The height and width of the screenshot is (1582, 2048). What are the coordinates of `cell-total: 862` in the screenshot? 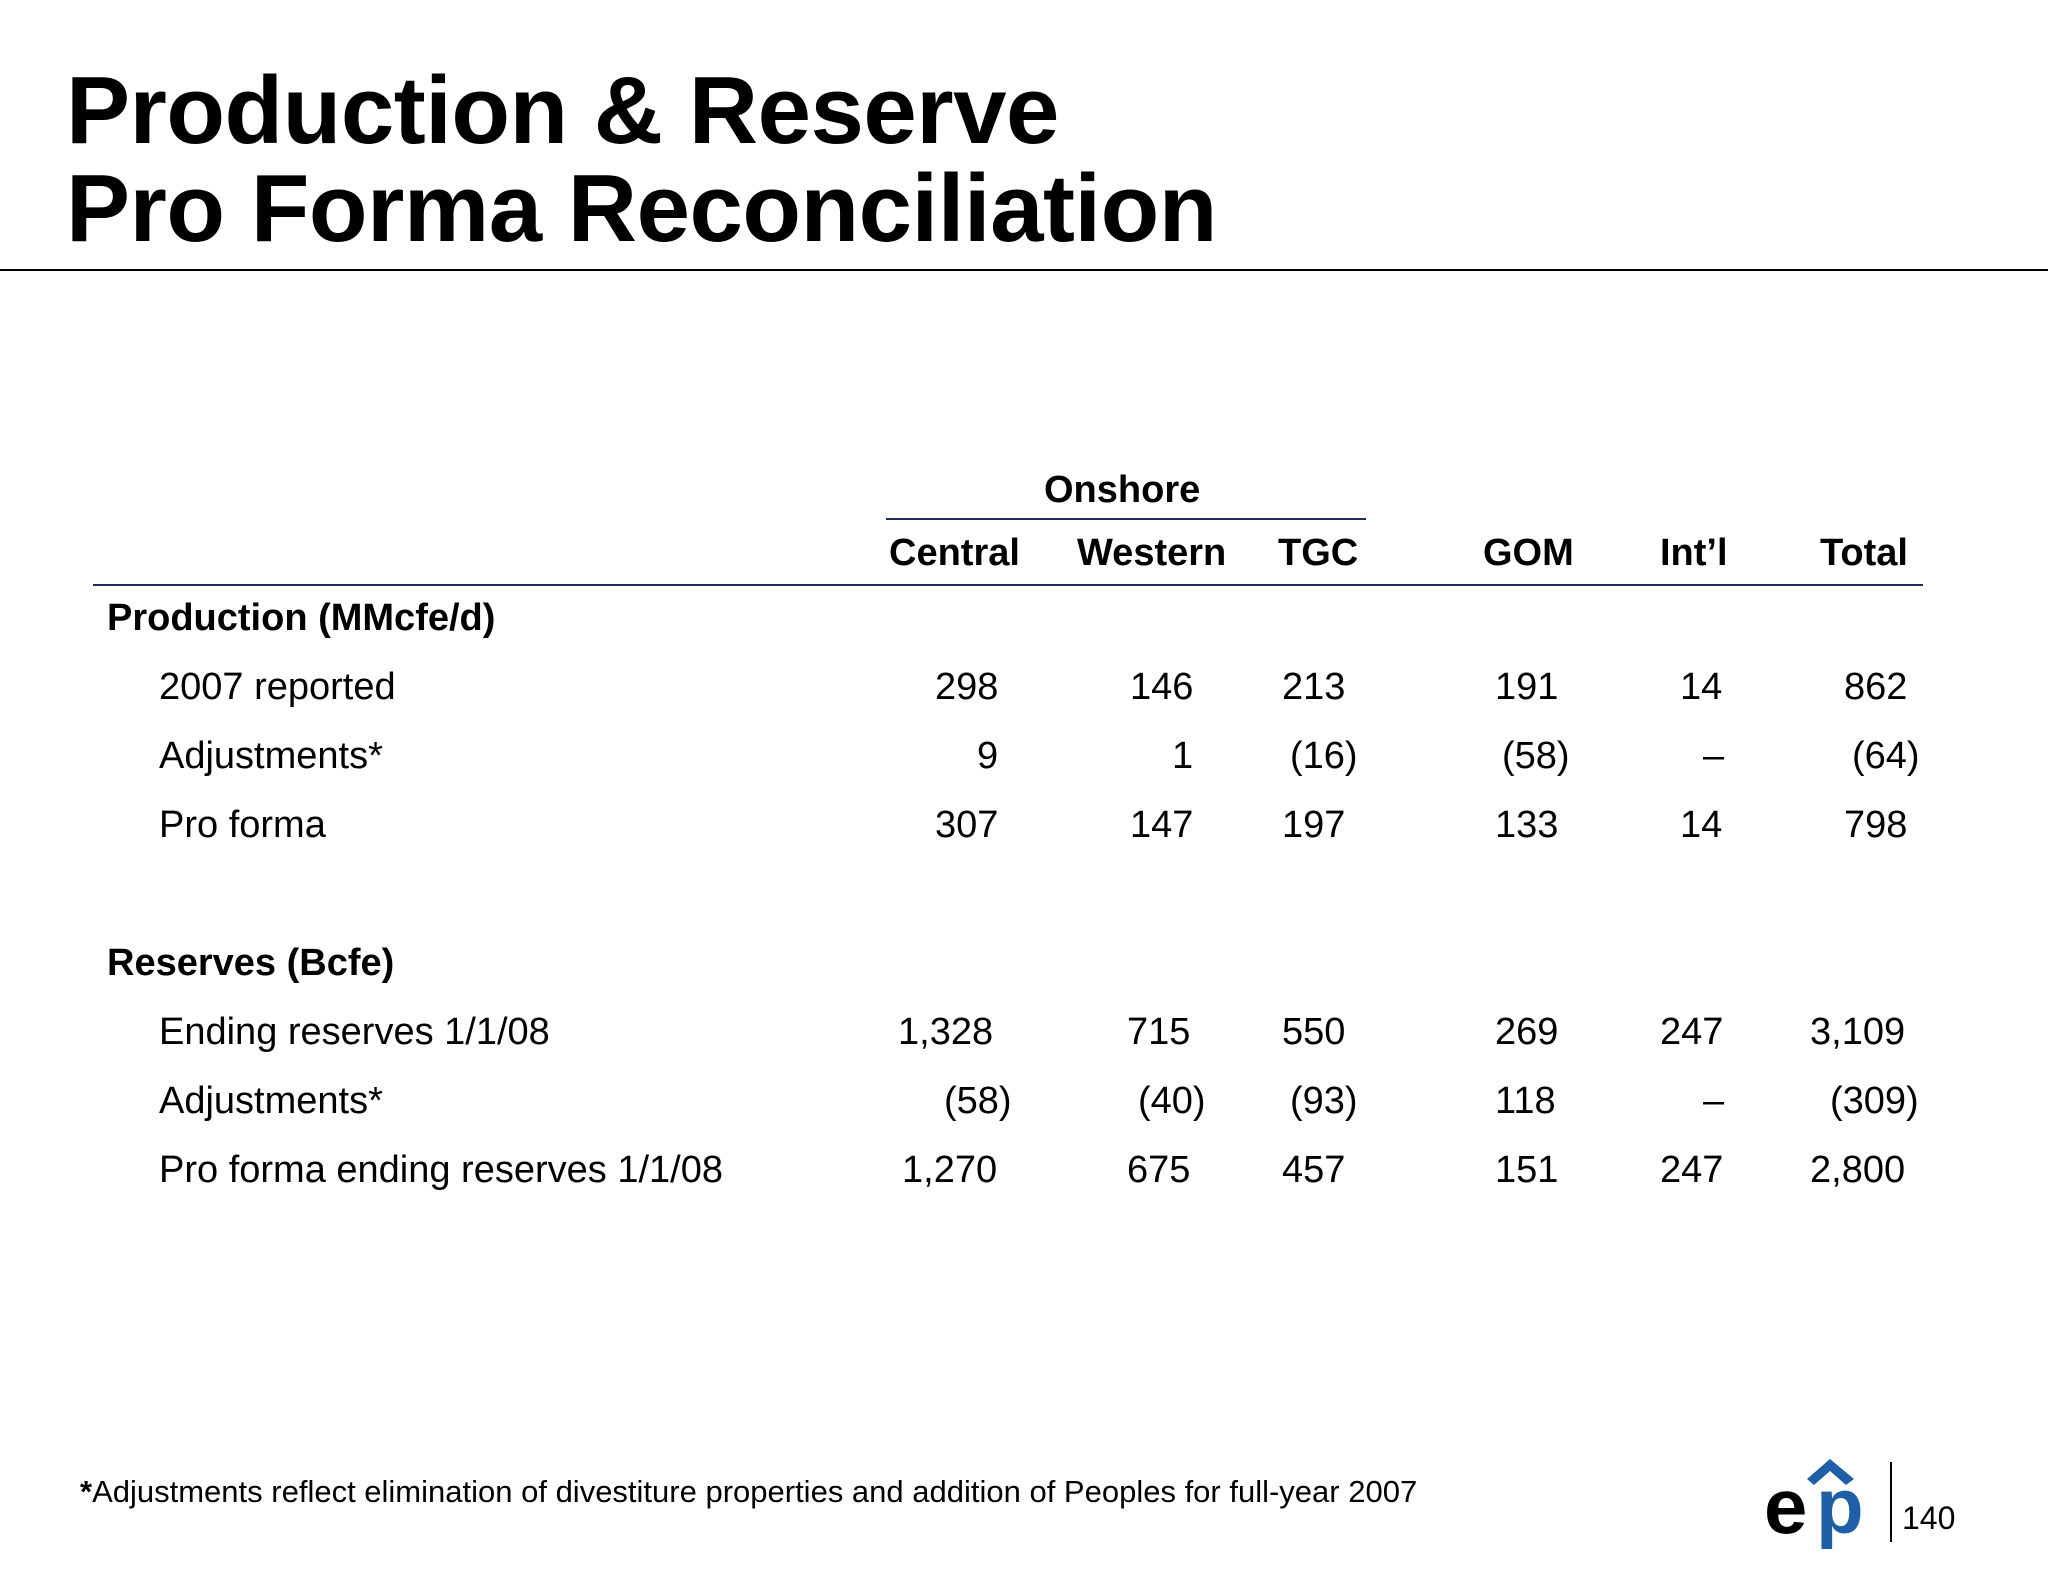 It's located at (1876, 687).